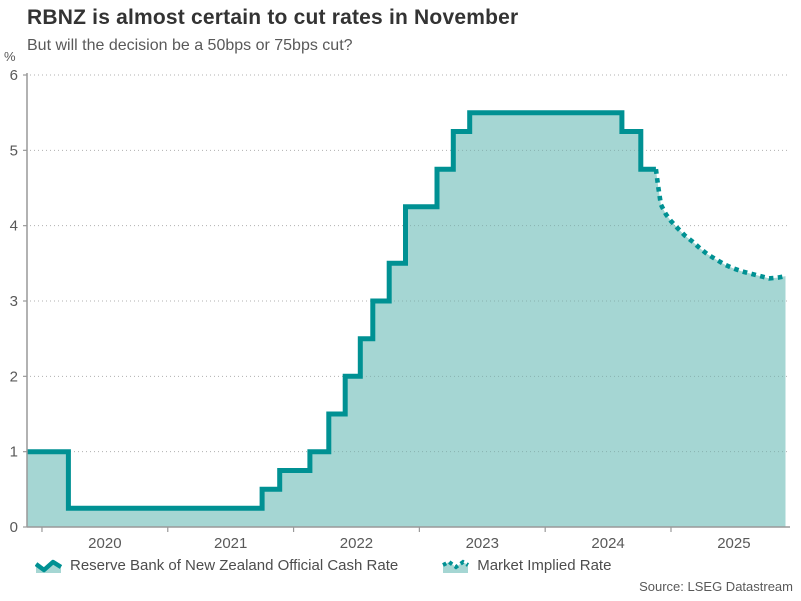 This screenshot has height=601, width=801. What do you see at coordinates (14, 301) in the screenshot?
I see `y-tick-label-3: 3` at bounding box center [14, 301].